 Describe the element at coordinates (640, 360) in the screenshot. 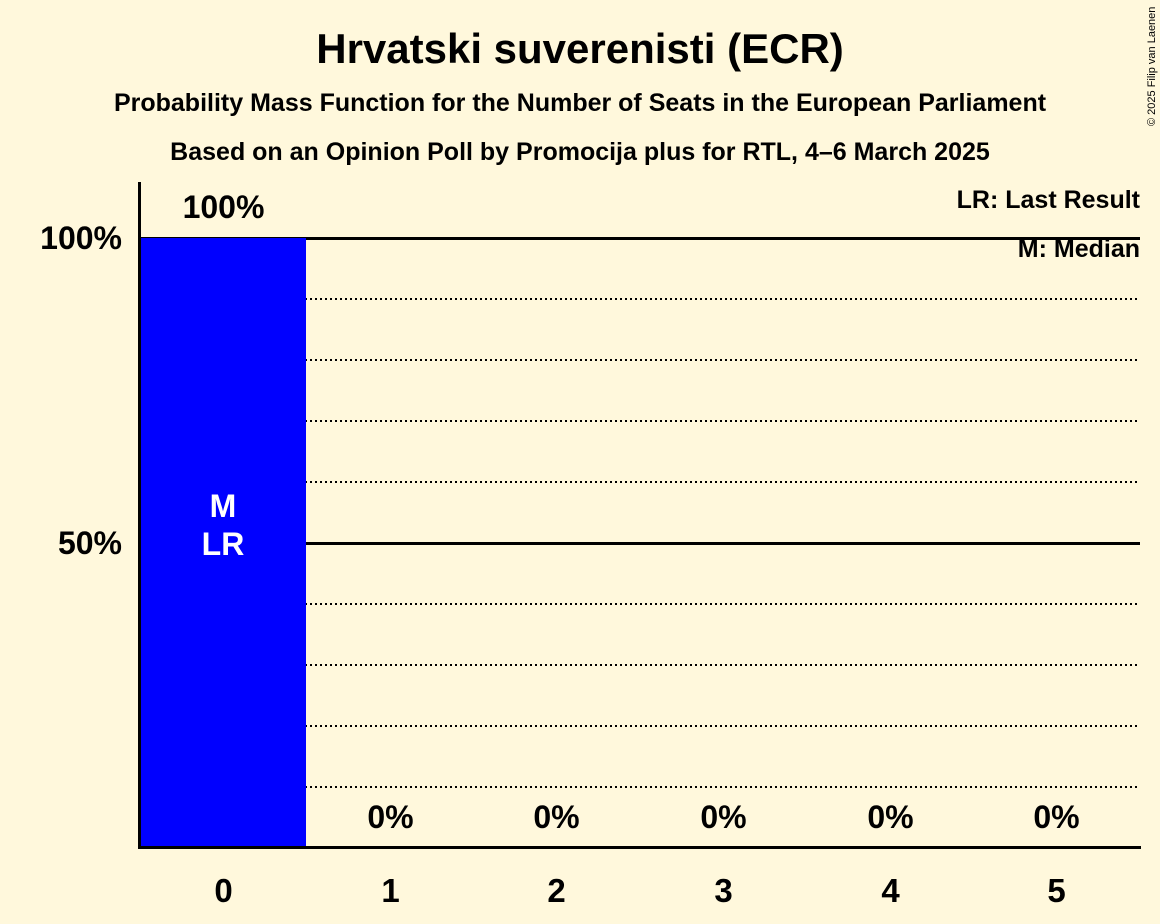

I see `gridline-80pct` at that location.